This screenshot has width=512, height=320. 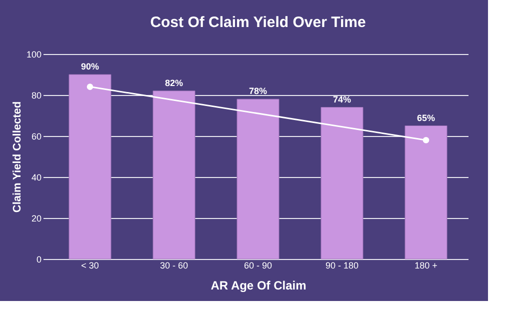 I want to click on x-tick-label: 90 - 180, so click(x=342, y=265).